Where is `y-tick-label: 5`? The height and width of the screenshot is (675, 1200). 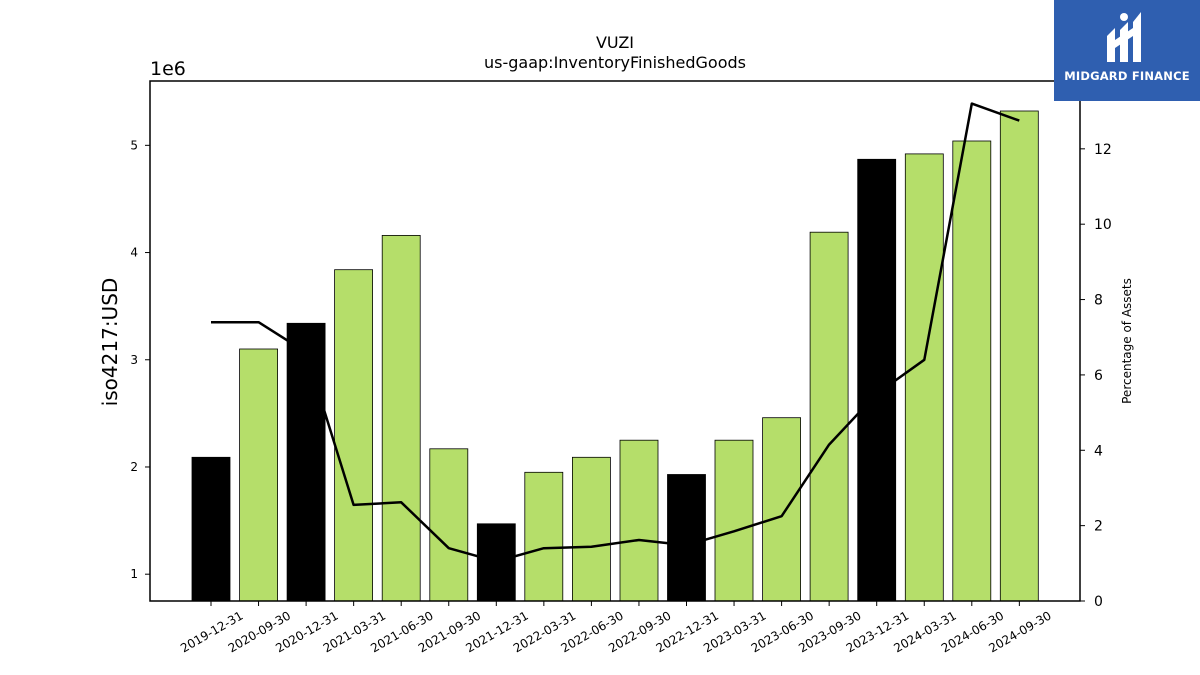 y-tick-label: 5 is located at coordinates (134, 145).